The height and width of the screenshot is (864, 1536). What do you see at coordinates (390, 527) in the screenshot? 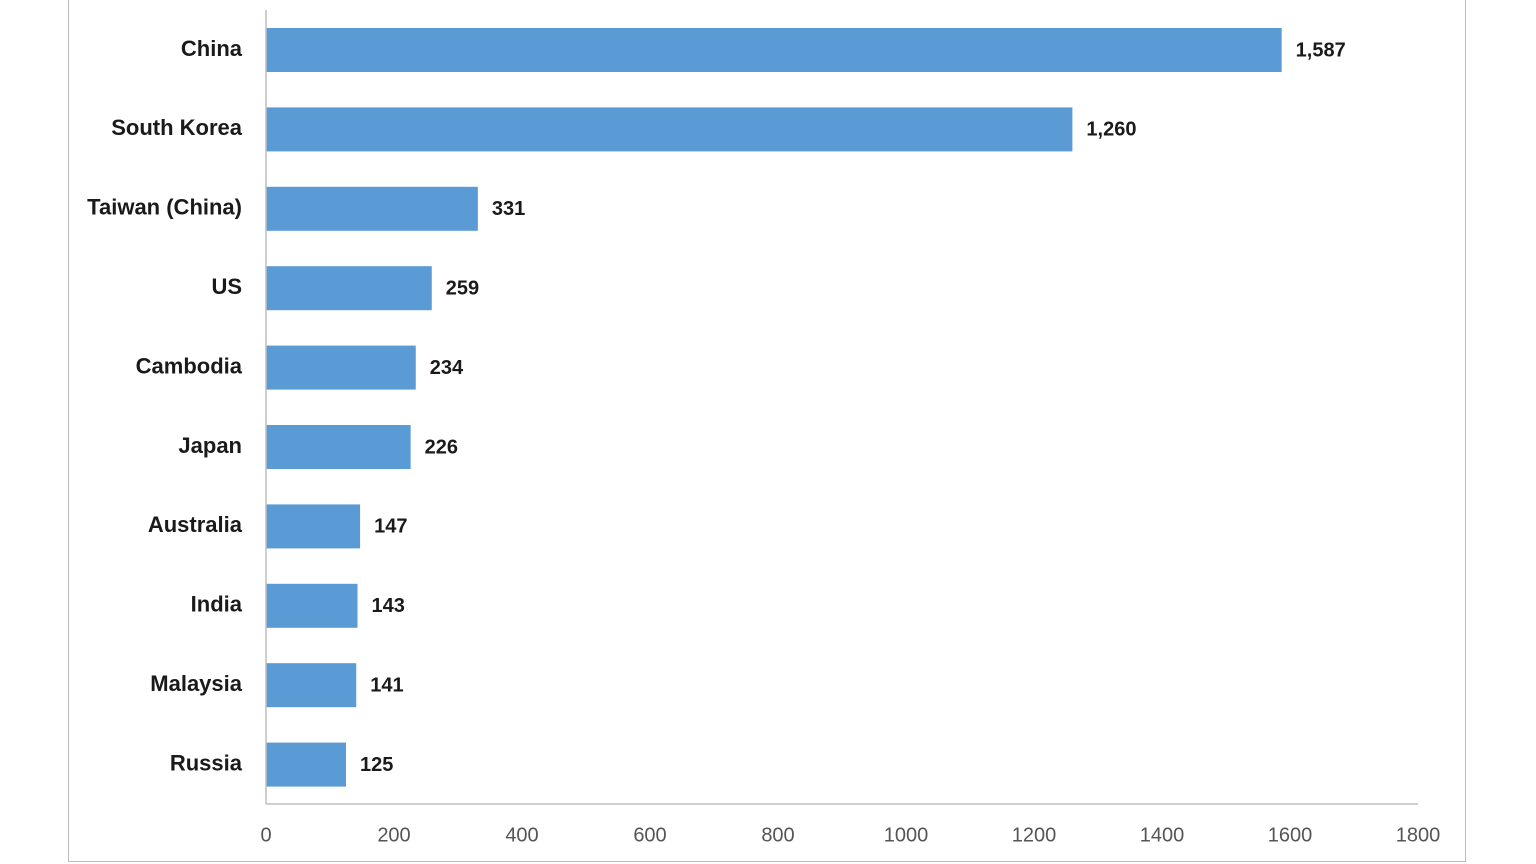
I see `value-label-australia: 147` at bounding box center [390, 527].